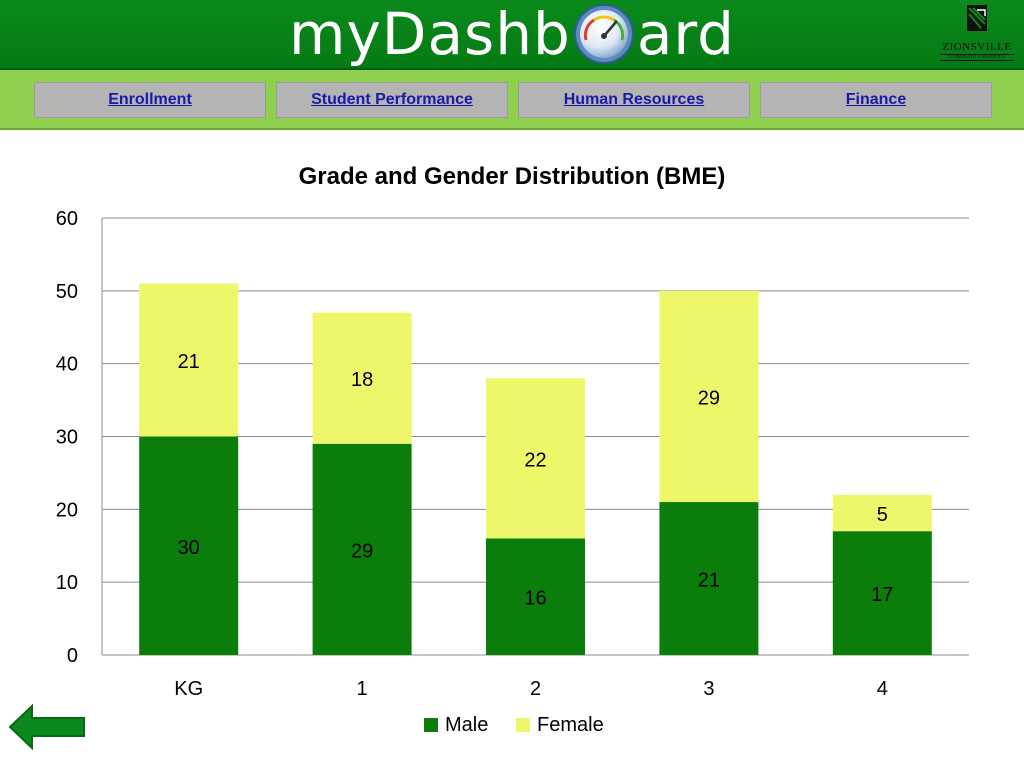  Describe the element at coordinates (466, 725) in the screenshot. I see `legend-label-male: Male` at that location.